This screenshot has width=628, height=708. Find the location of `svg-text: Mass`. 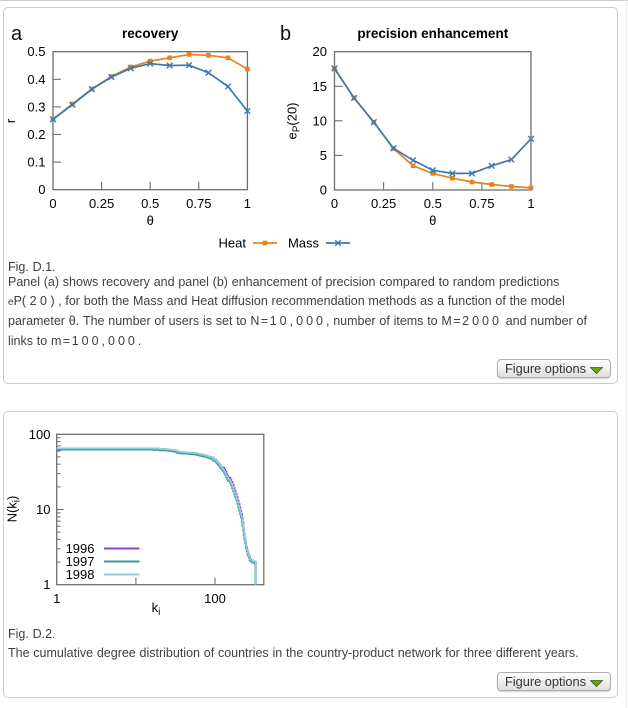

svg-text: Mass is located at coordinates (304, 243).